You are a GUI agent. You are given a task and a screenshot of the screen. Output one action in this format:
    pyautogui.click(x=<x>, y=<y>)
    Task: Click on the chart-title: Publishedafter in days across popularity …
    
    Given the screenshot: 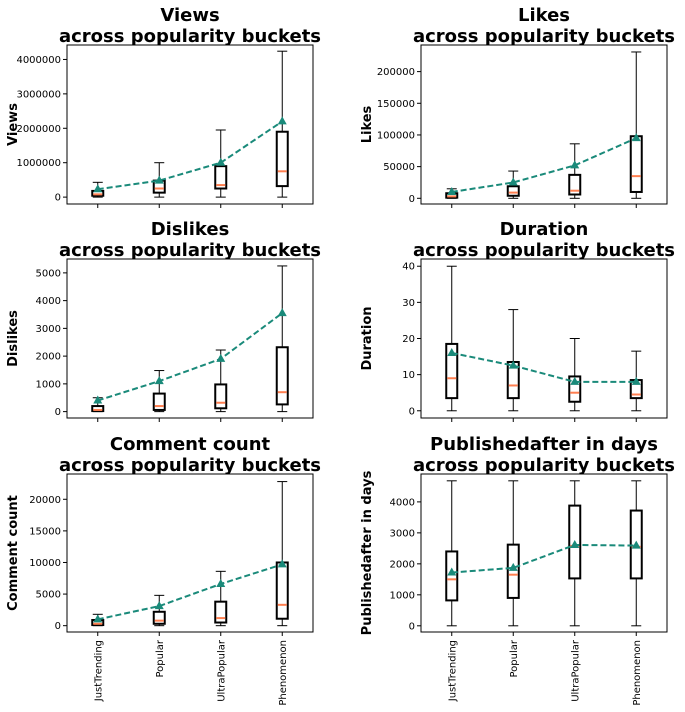 What is the action you would take?
    pyautogui.click(x=544, y=455)
    